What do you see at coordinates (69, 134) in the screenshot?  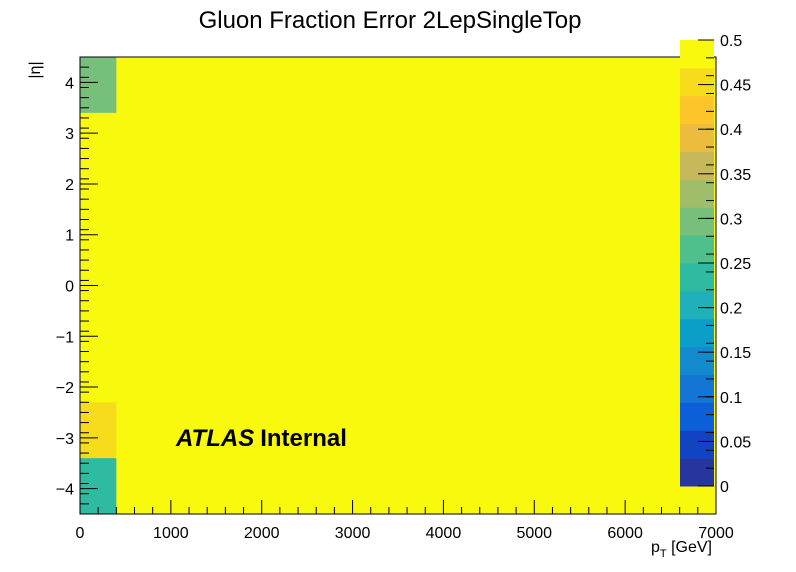 I see `y-tick-label: 3` at bounding box center [69, 134].